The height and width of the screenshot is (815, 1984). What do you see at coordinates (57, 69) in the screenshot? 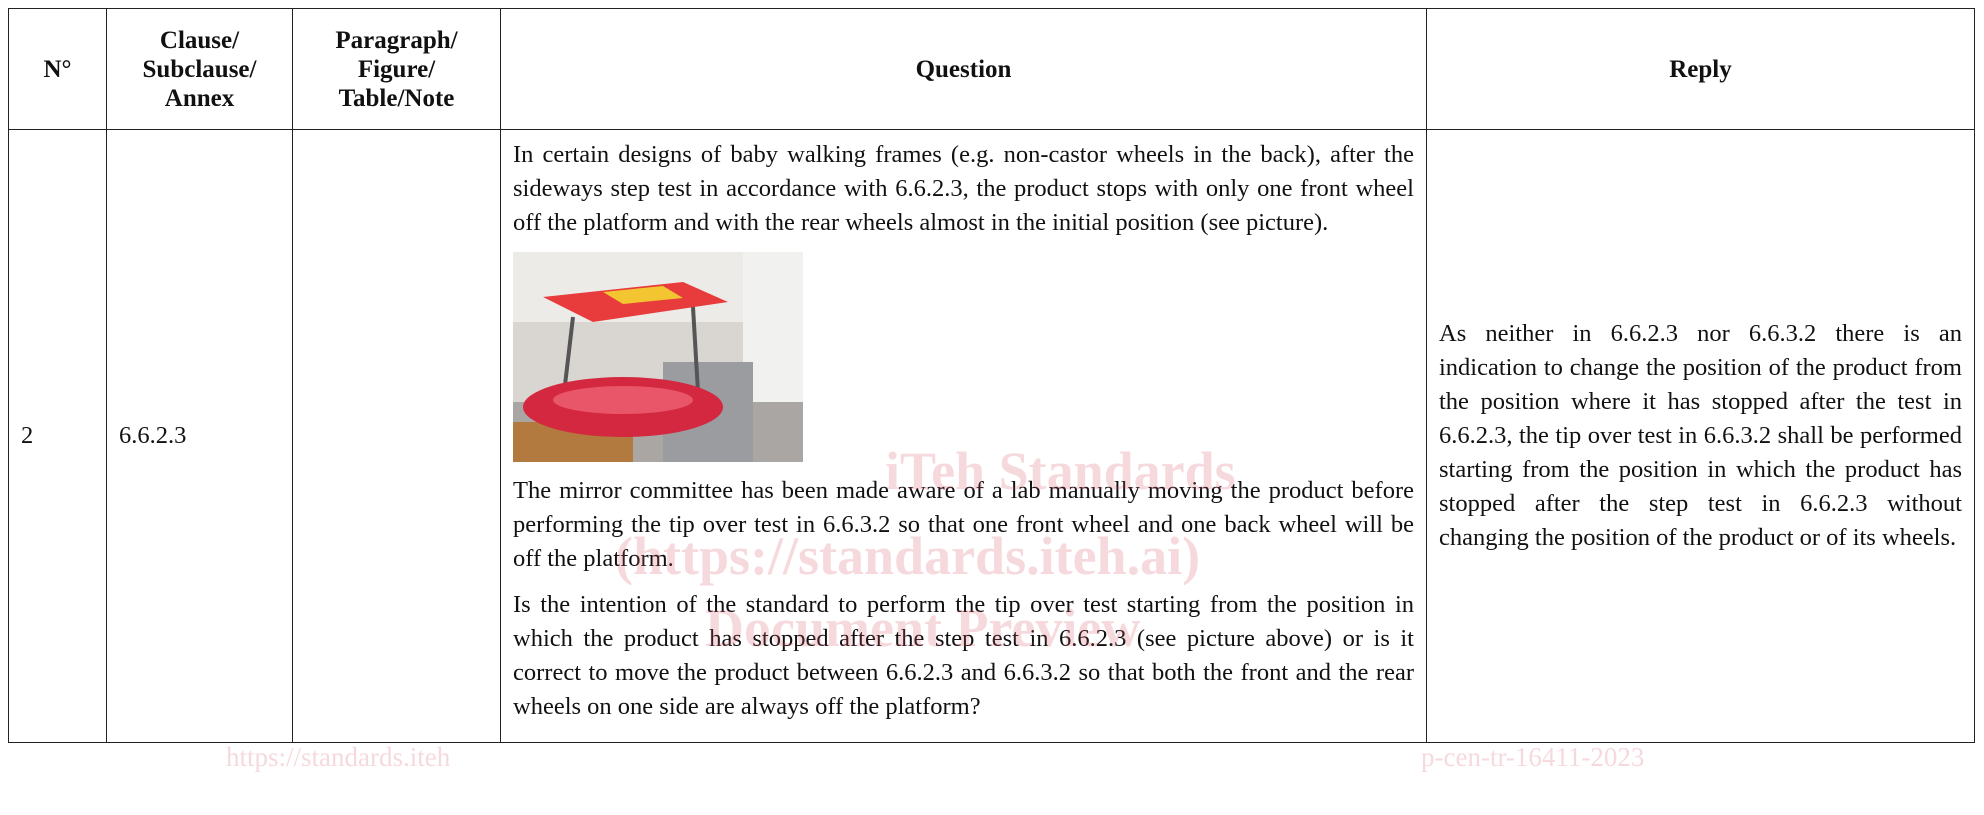
I see `header-cell: N°` at bounding box center [57, 69].